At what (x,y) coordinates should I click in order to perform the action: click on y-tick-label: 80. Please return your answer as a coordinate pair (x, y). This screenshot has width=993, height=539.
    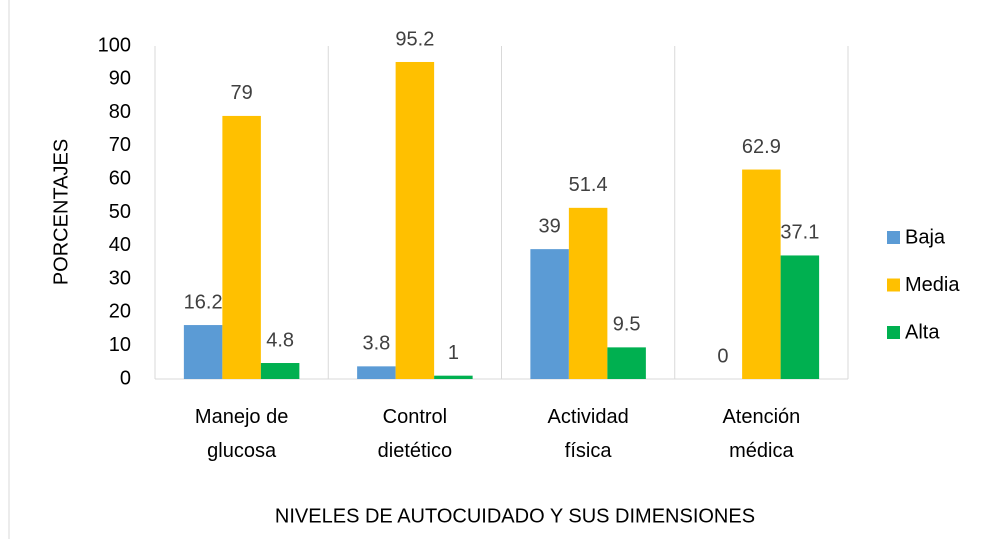
    Looking at the image, I should click on (120, 112).